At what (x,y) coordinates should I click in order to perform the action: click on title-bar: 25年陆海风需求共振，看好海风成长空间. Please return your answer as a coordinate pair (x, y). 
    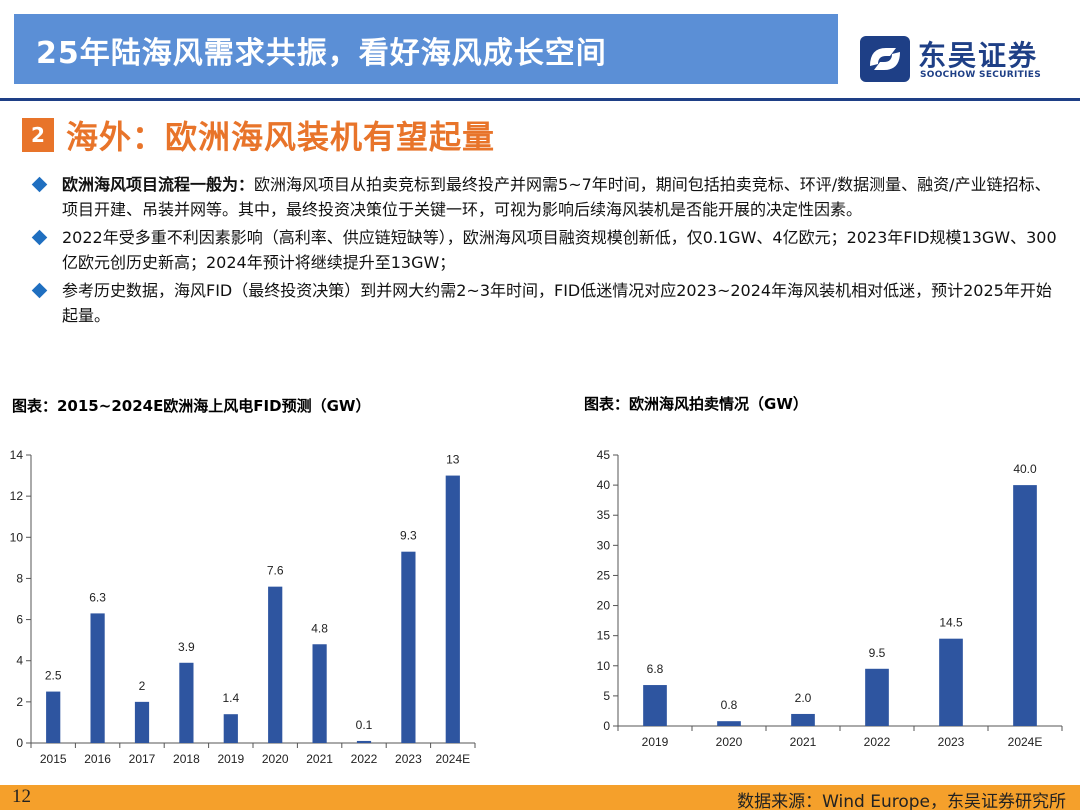
    Looking at the image, I should click on (426, 49).